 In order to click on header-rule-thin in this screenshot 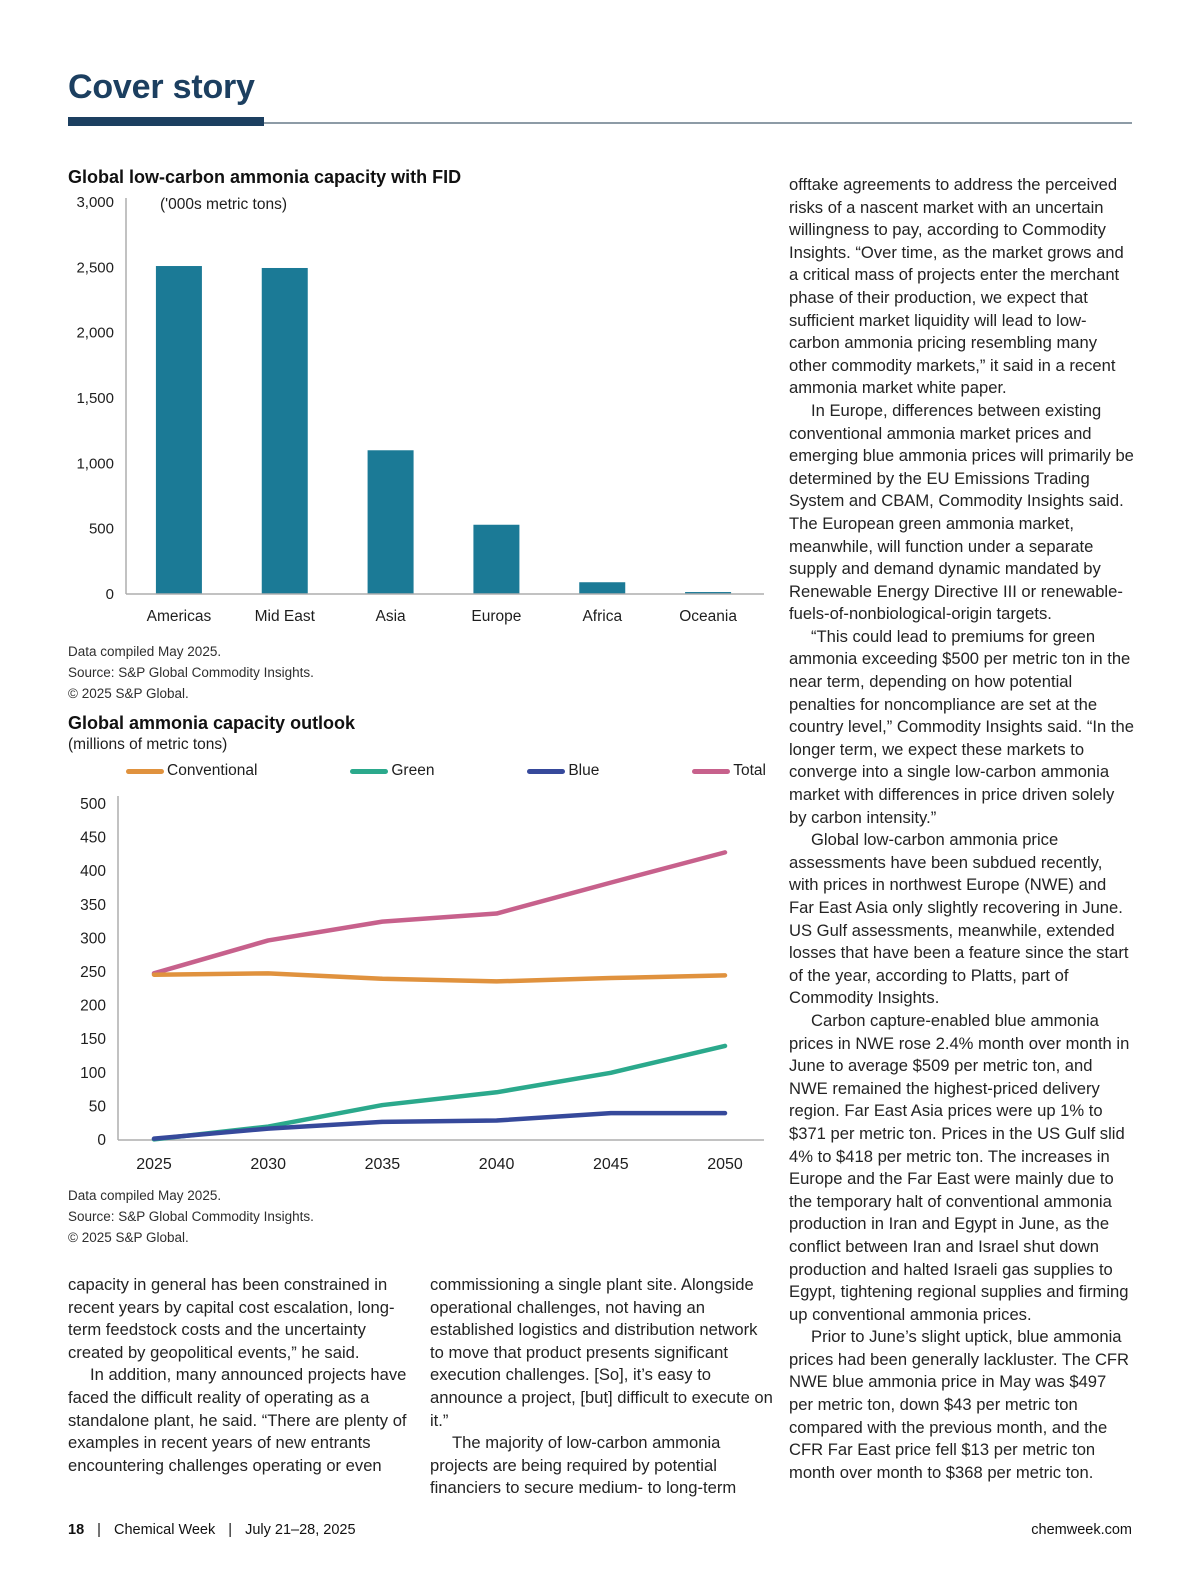, I will do `click(600, 123)`.